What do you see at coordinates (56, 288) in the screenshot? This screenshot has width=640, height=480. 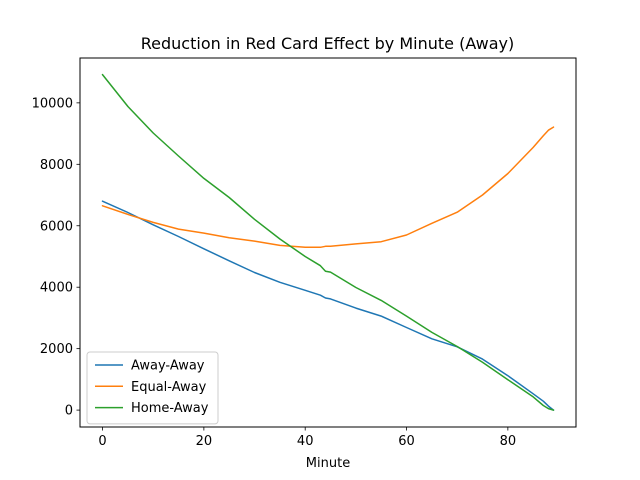 I see `y-tick-label: 4000` at bounding box center [56, 288].